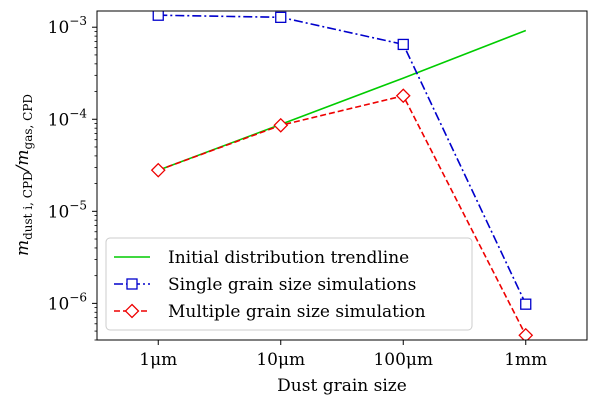 This screenshot has width=600, height=400. I want to click on legend-item-1: Initial distribution trendline, so click(261, 258).